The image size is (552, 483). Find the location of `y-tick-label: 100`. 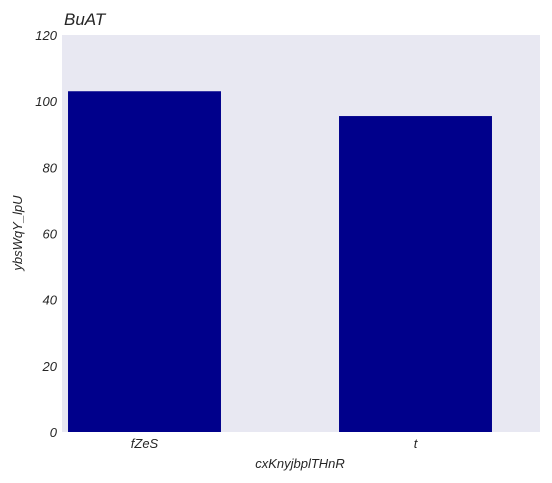

y-tick-label: 100 is located at coordinates (46, 101).